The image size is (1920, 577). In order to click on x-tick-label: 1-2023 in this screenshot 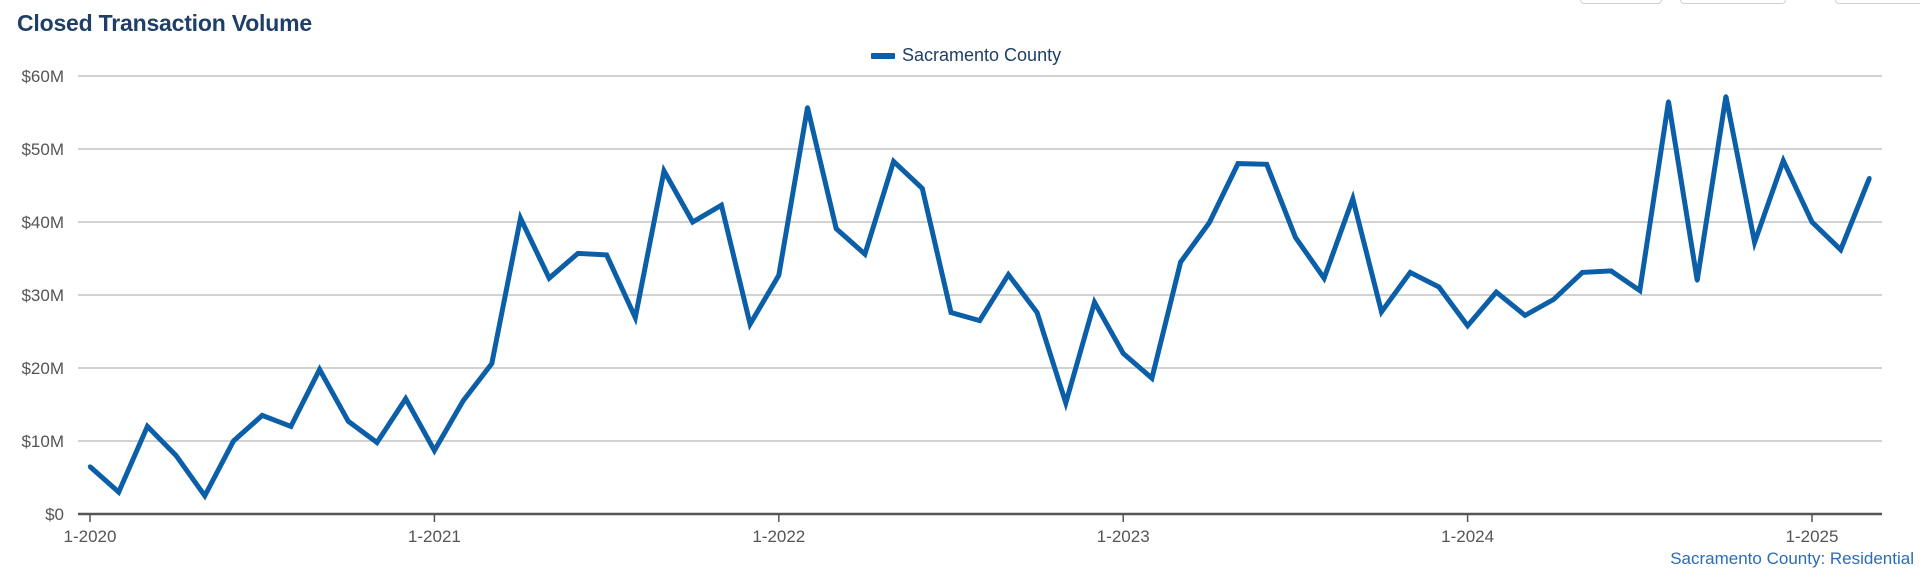, I will do `click(1123, 536)`.